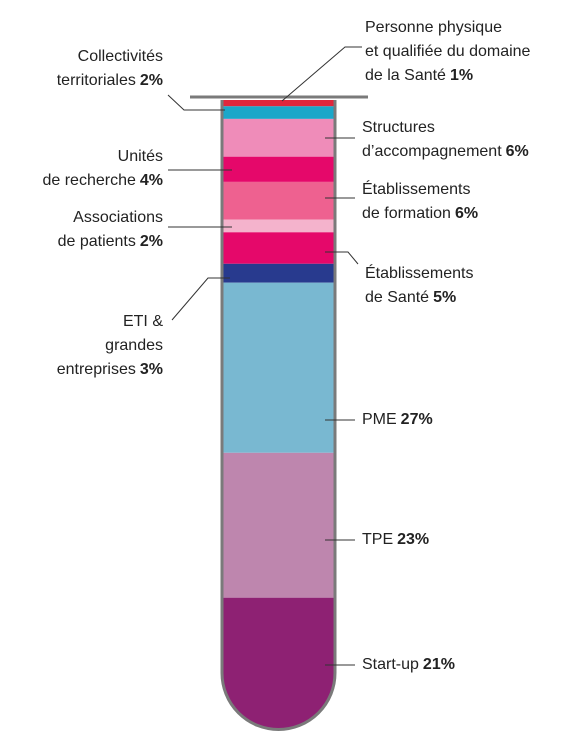 This screenshot has height=733, width=586. I want to click on label-text: ETI &, so click(143, 321).